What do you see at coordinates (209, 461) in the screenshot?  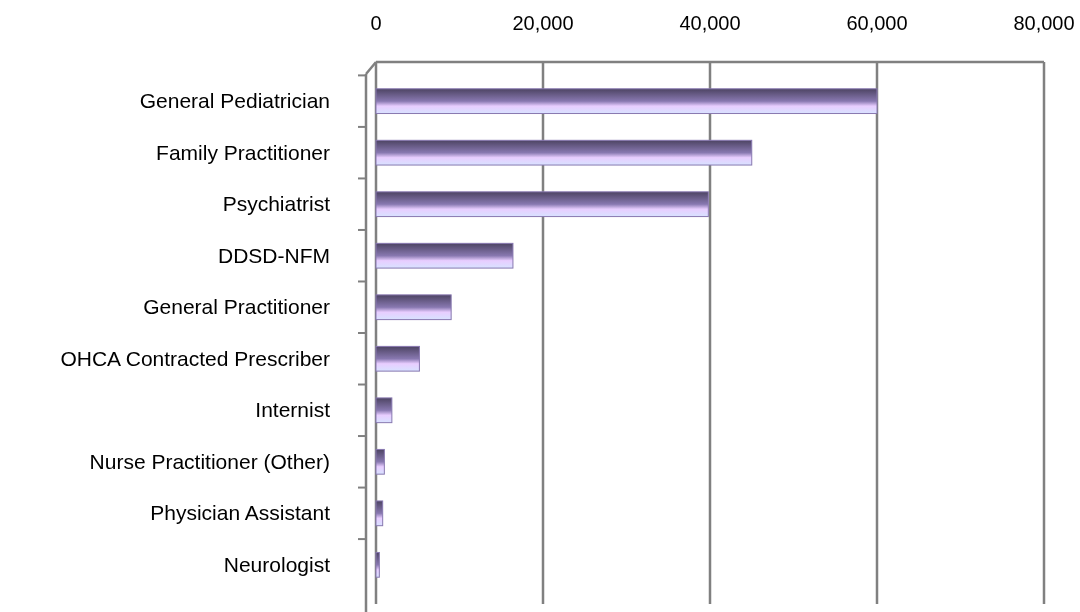 I see `y-tick-label: Nurse Practitioner (Other)` at bounding box center [209, 461].